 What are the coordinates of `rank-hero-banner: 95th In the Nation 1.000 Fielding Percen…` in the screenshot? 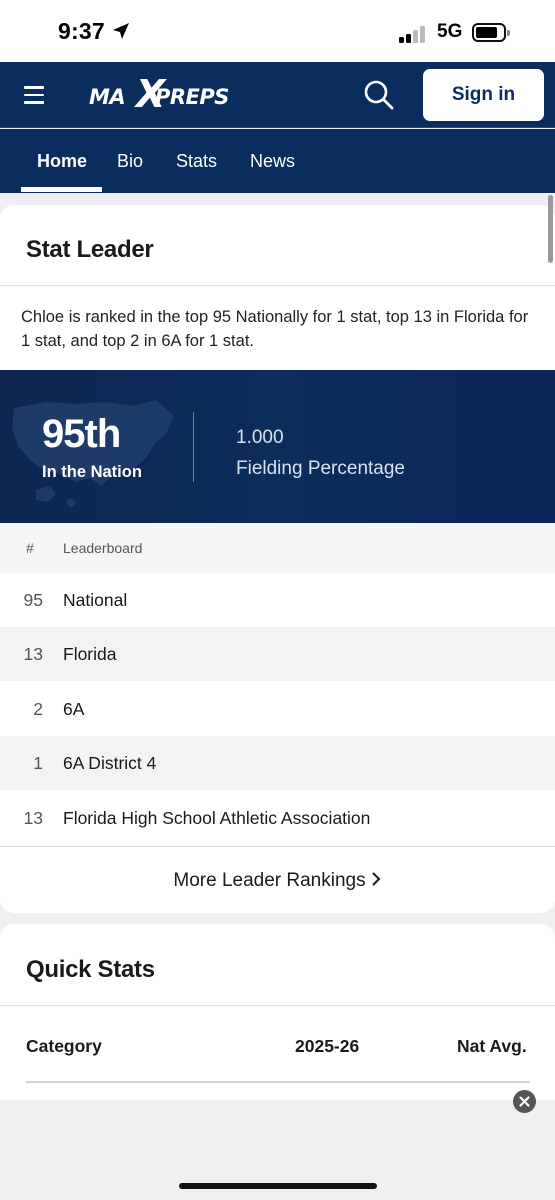 It's located at (277, 446).